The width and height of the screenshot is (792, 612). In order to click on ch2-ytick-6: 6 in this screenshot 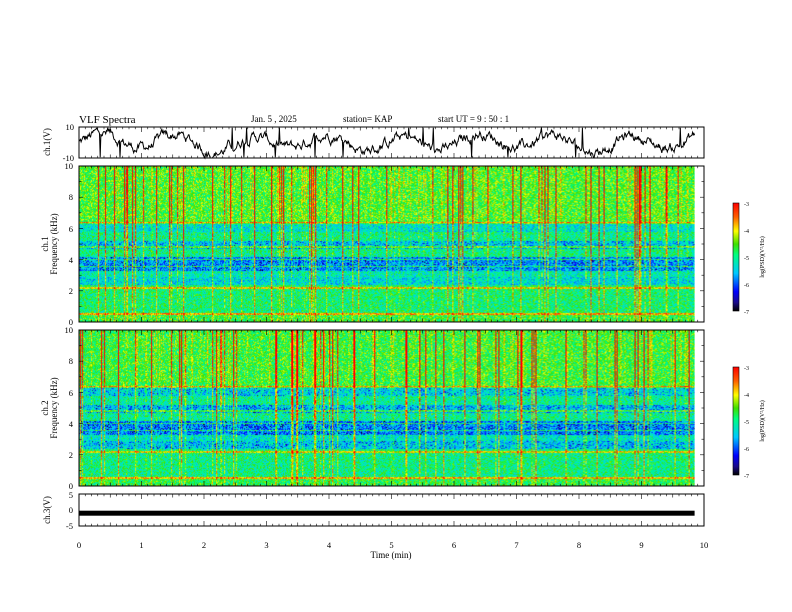, I will do `click(71, 393)`.